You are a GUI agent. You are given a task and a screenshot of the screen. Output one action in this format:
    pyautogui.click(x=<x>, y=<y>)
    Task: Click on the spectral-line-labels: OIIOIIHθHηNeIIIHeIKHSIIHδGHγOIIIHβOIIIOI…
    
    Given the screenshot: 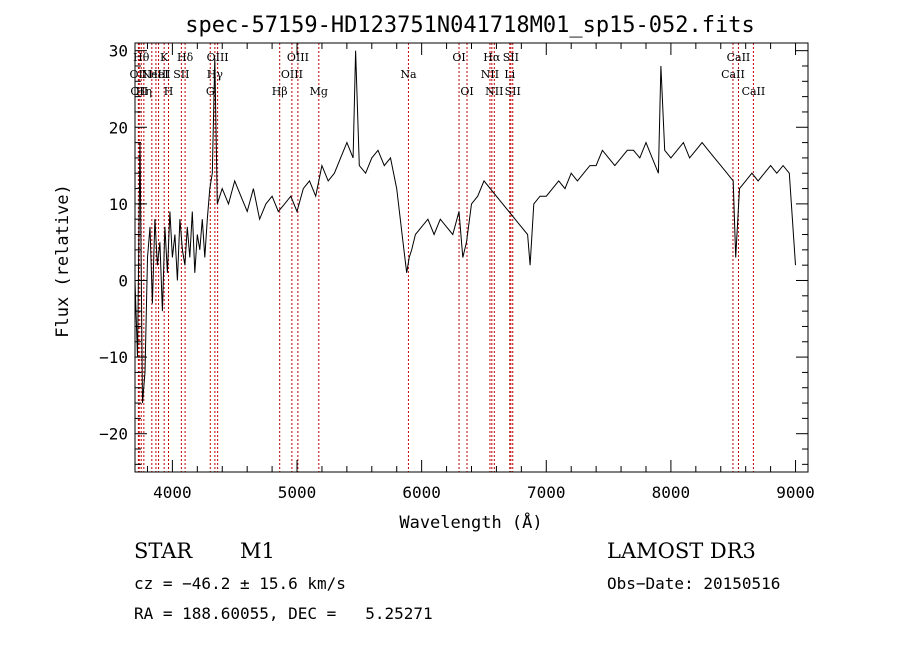 What is the action you would take?
    pyautogui.click(x=448, y=74)
    